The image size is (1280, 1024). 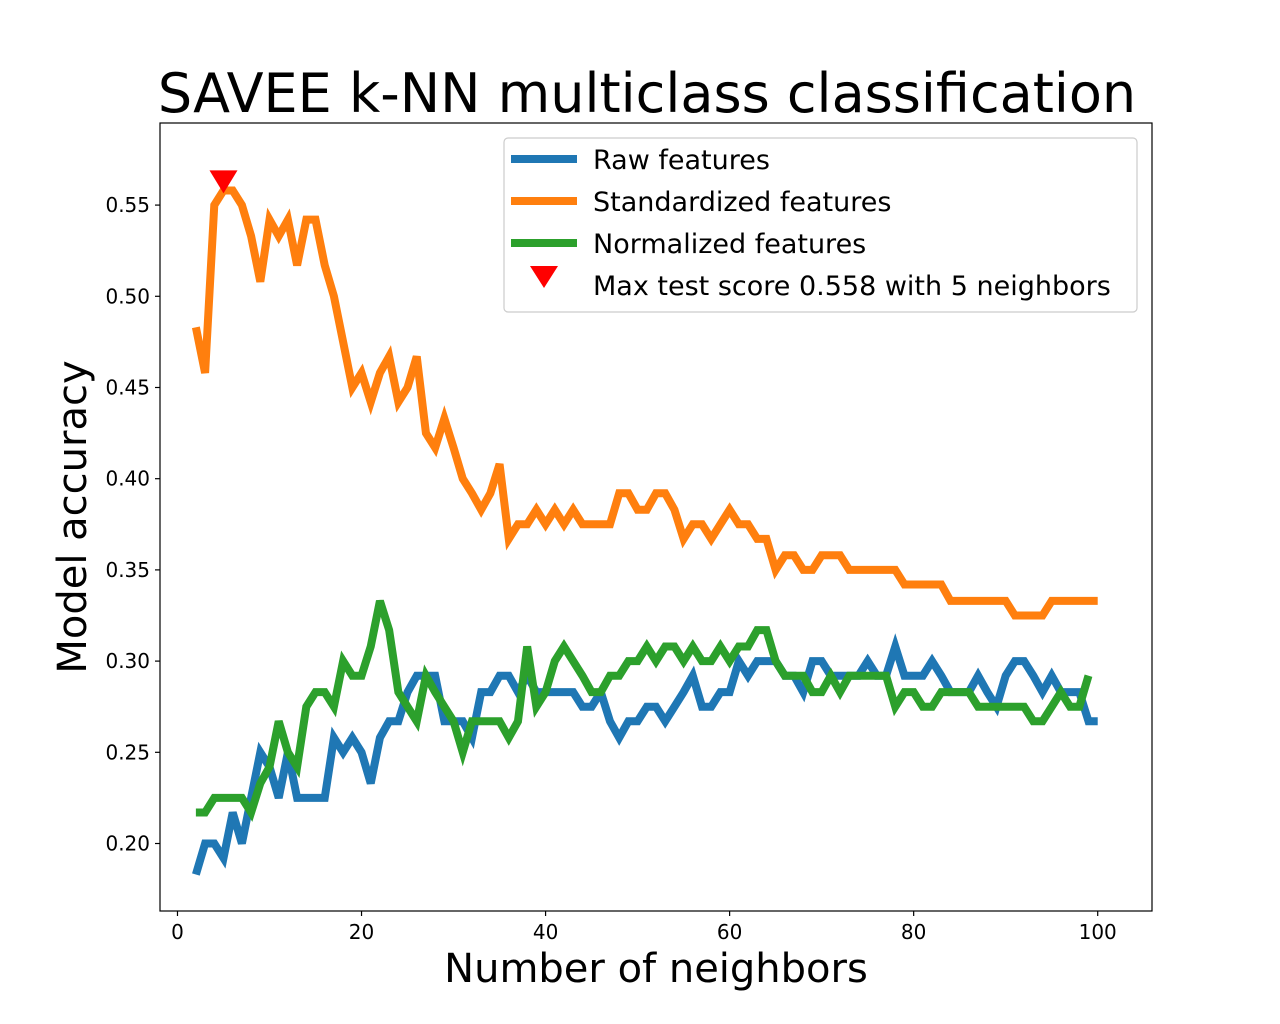 I want to click on y-tick-label: 0.30, so click(x=127, y=661).